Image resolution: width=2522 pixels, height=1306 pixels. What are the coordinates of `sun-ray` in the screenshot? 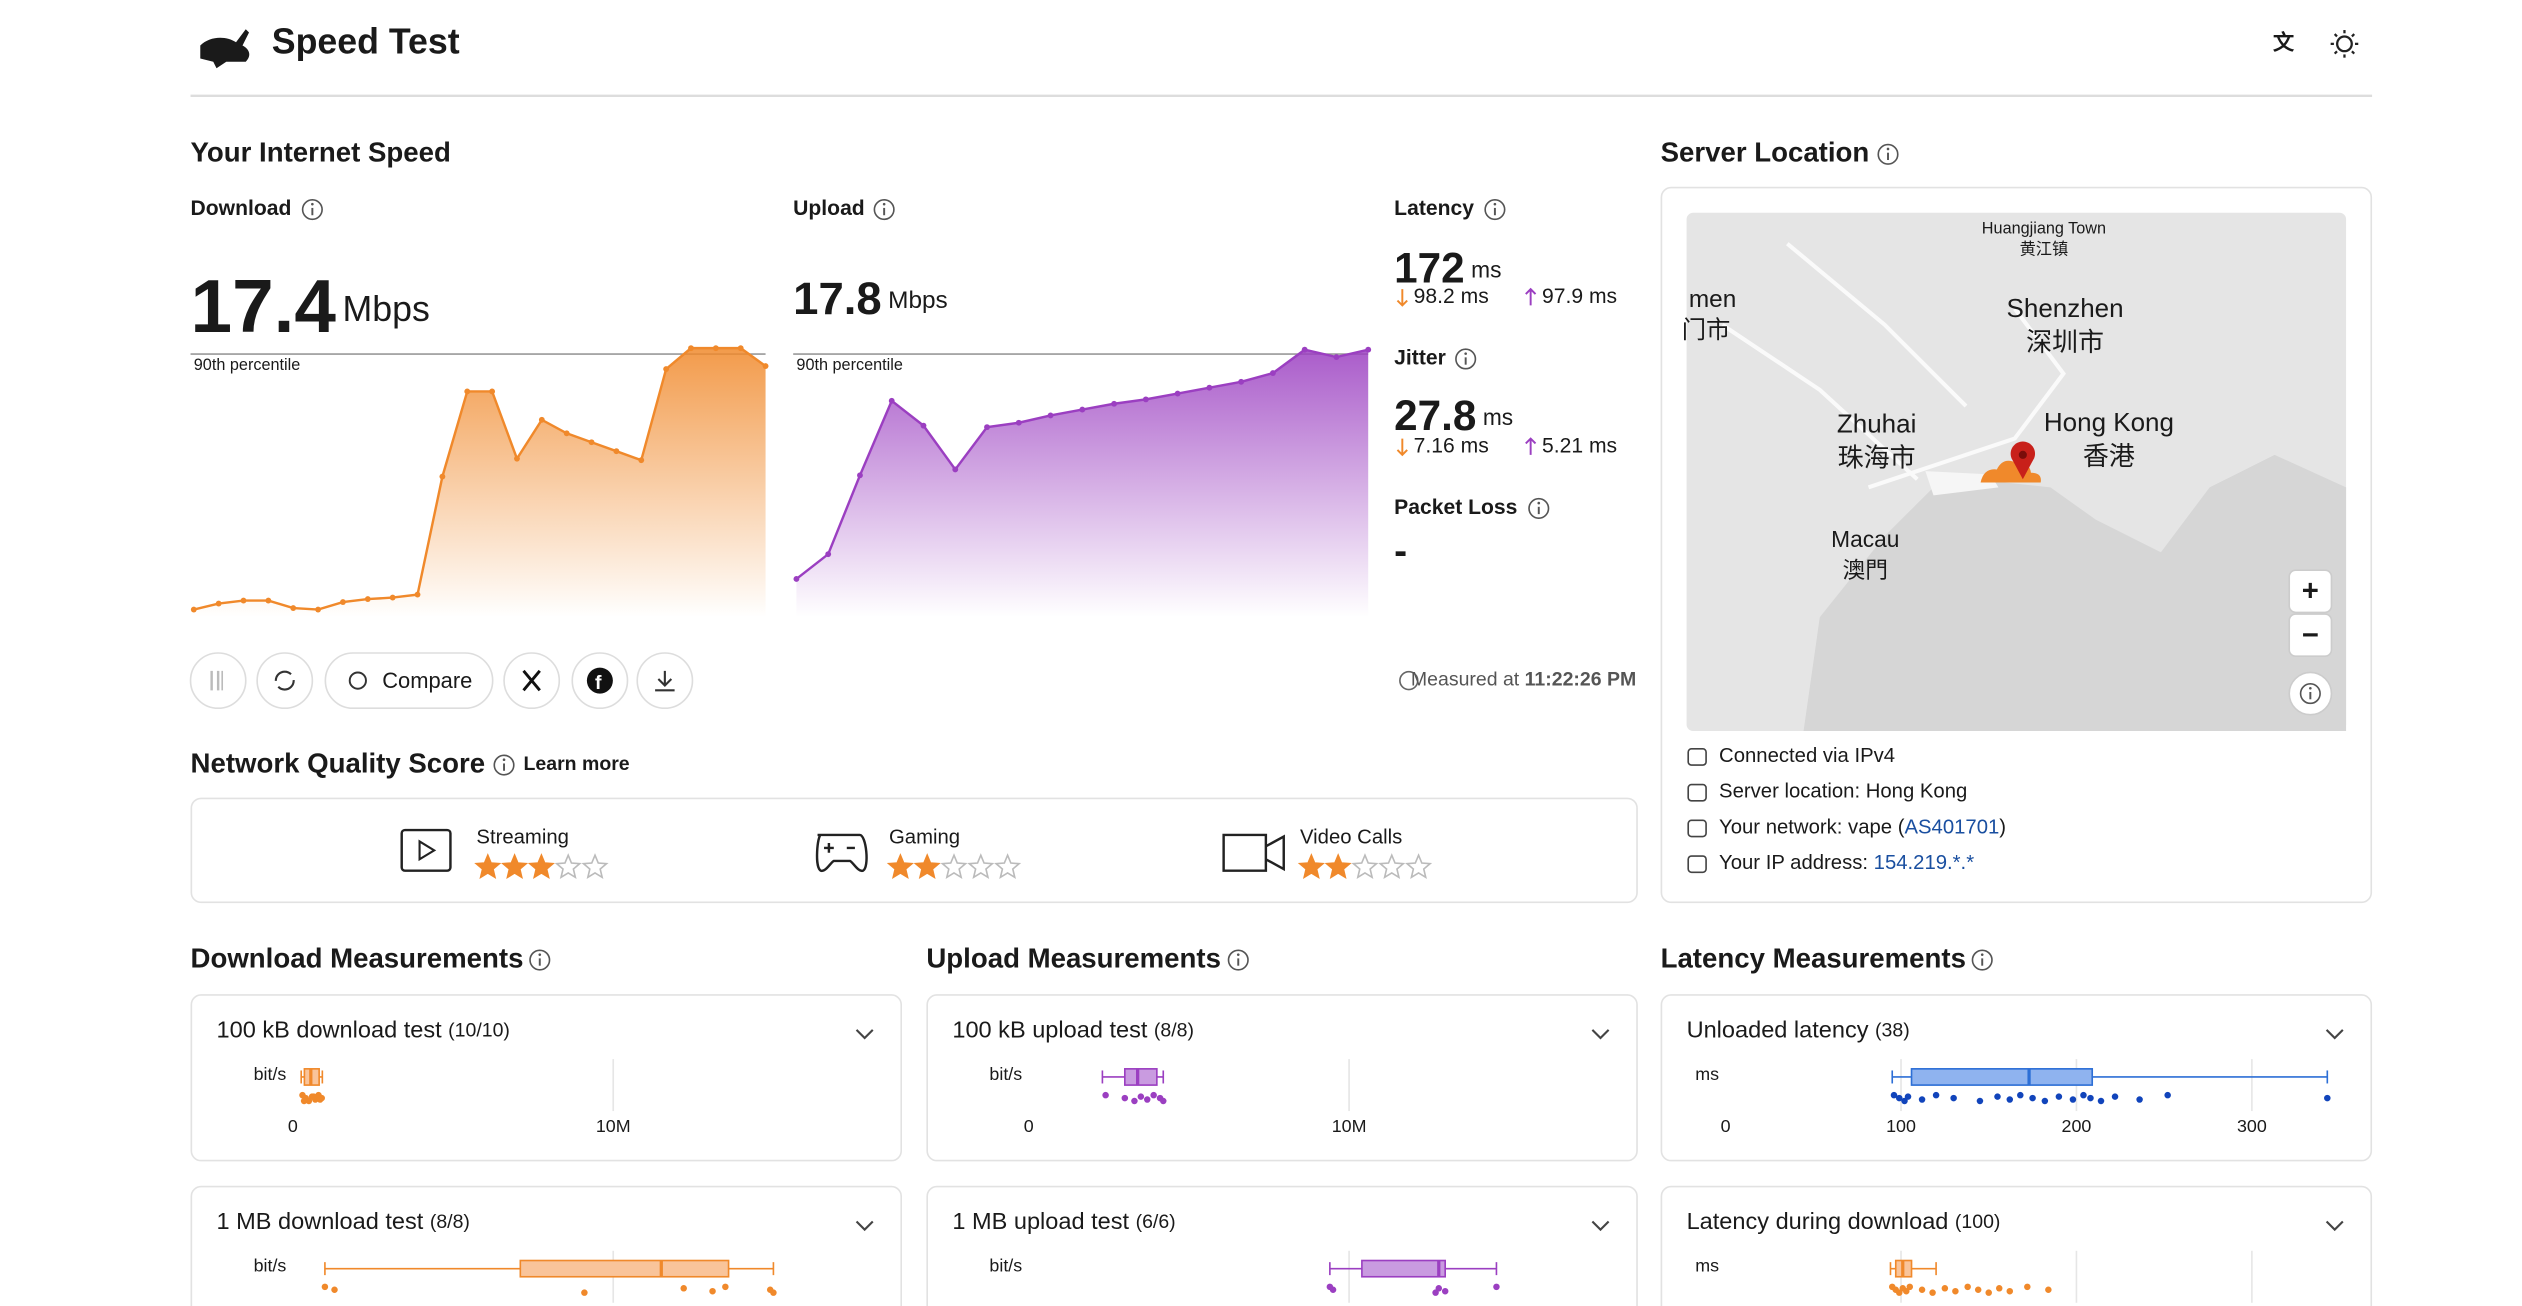 It's located at (2335, 35).